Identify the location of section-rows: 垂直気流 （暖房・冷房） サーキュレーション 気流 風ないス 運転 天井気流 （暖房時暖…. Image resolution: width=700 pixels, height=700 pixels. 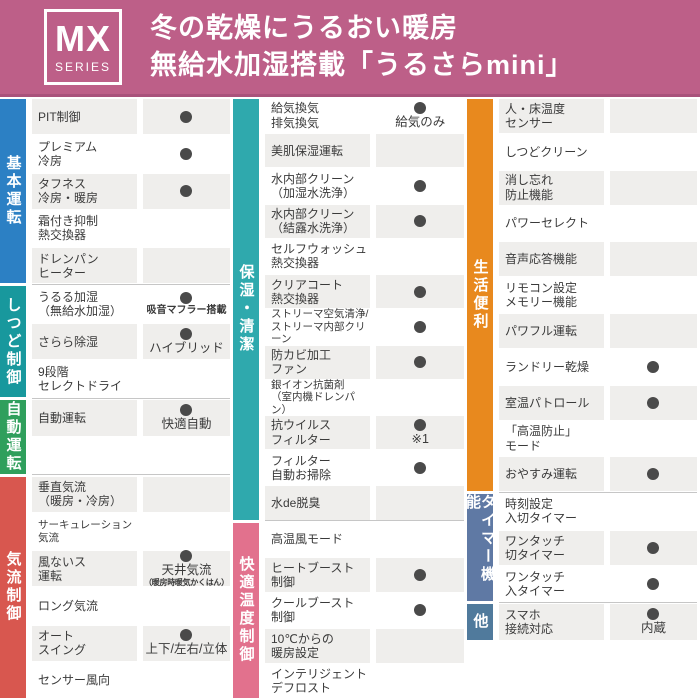
(132, 587).